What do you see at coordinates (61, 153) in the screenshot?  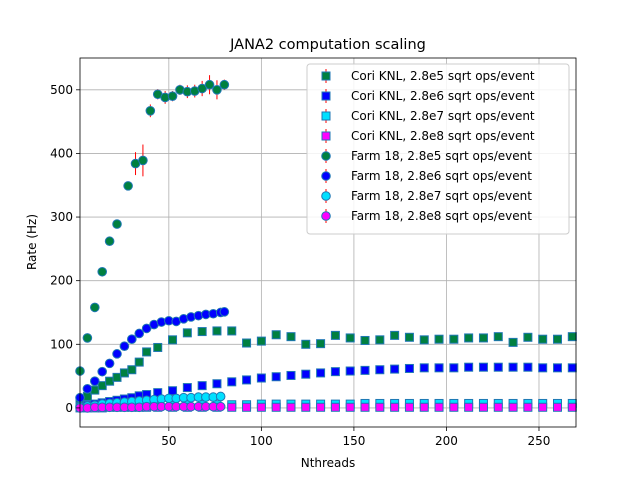 I see `y-tick-label: 400` at bounding box center [61, 153].